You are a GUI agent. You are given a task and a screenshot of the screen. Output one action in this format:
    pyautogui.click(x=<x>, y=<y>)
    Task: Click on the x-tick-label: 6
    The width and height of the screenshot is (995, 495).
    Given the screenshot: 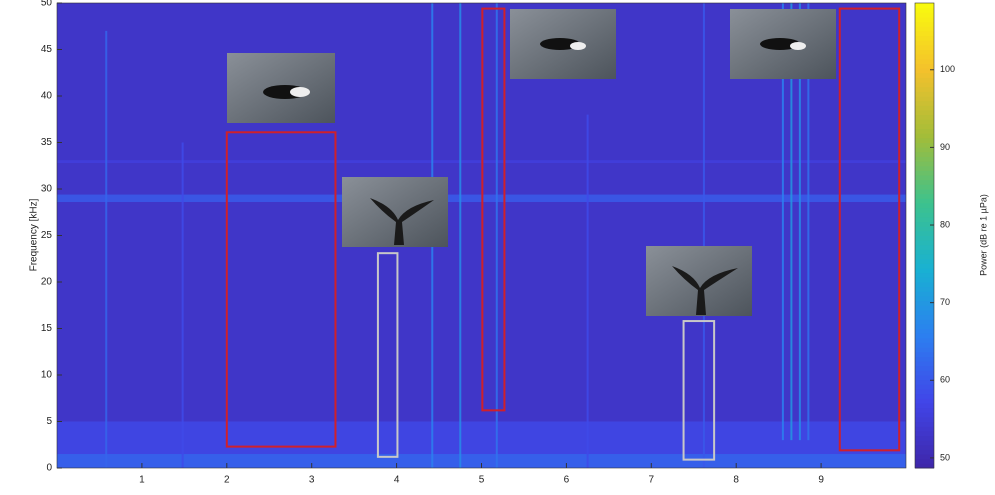 What is the action you would take?
    pyautogui.click(x=567, y=480)
    